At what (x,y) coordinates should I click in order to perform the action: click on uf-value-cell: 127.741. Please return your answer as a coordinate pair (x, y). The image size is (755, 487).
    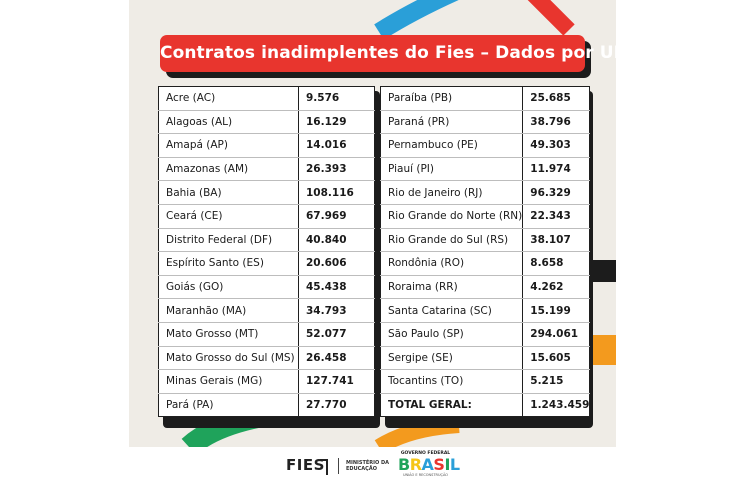
    Looking at the image, I should click on (336, 381).